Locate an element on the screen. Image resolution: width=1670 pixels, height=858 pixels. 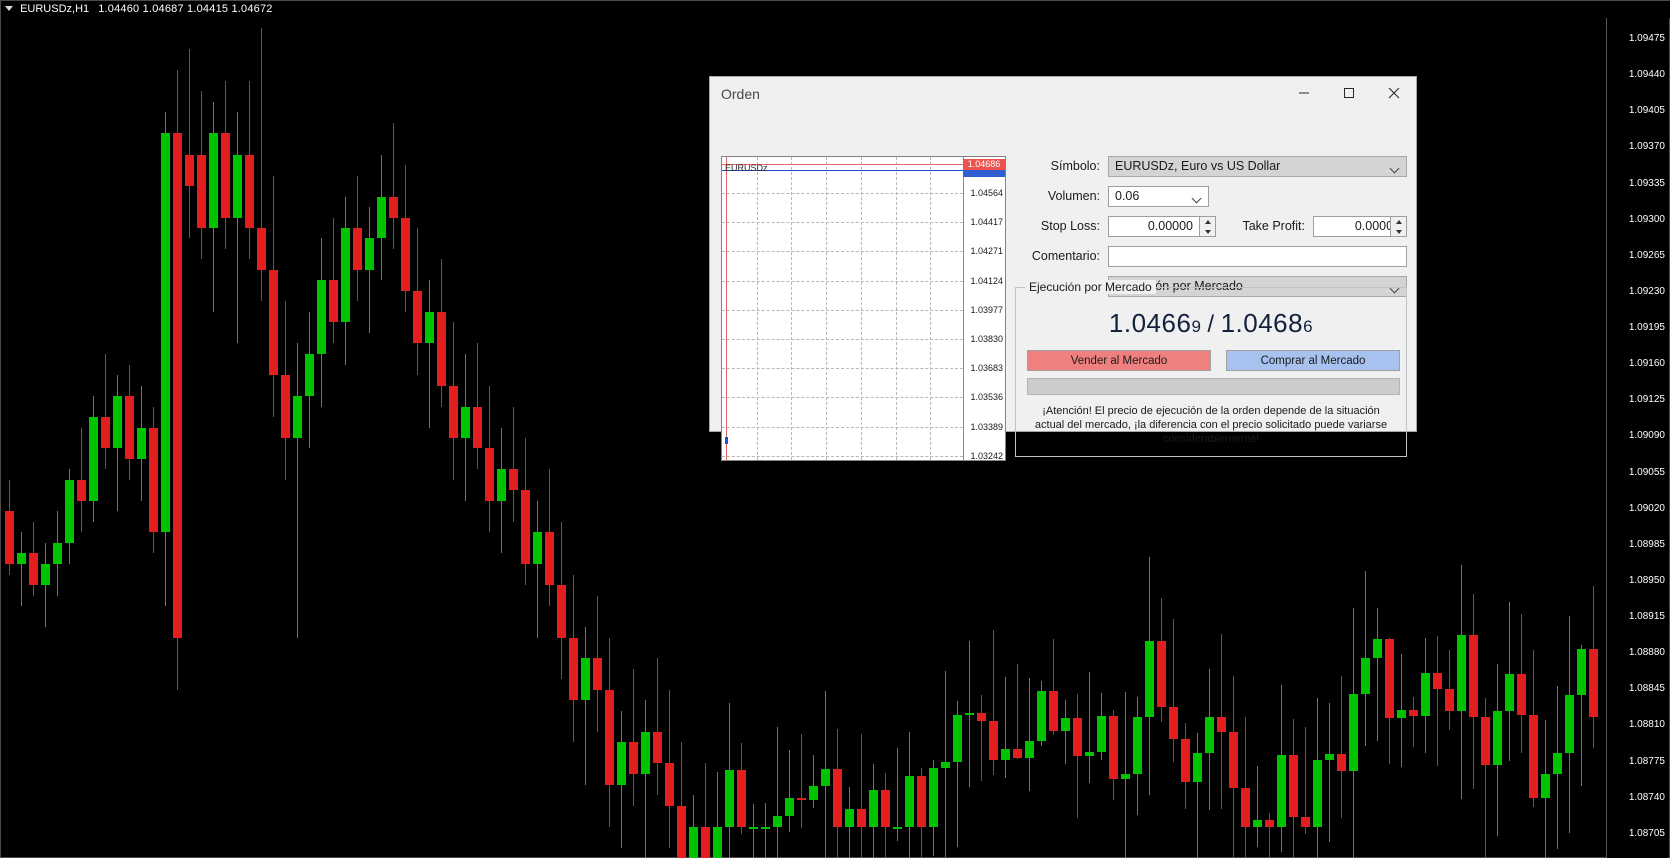
chevron-down-icon is located at coordinates (9, 8).